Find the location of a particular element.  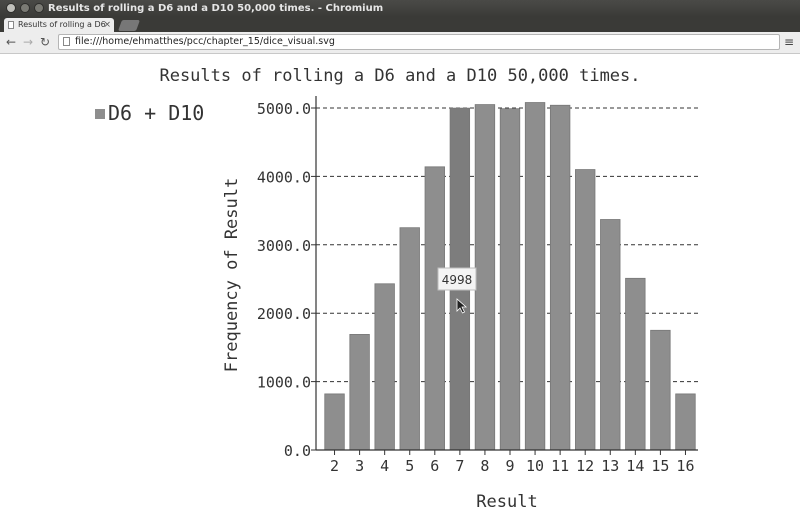

y-tick-label: 1000.0 is located at coordinates (284, 383).